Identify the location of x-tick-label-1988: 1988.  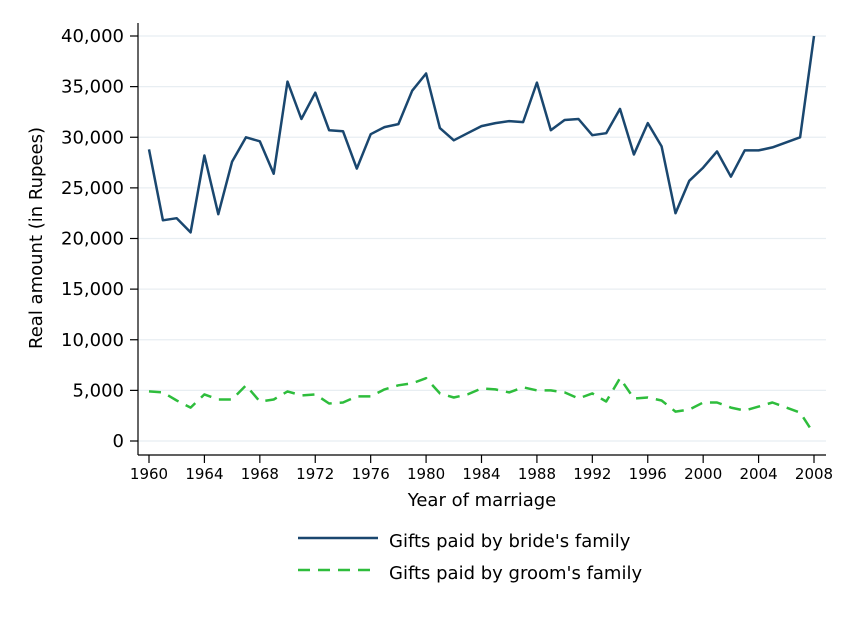
(537, 474).